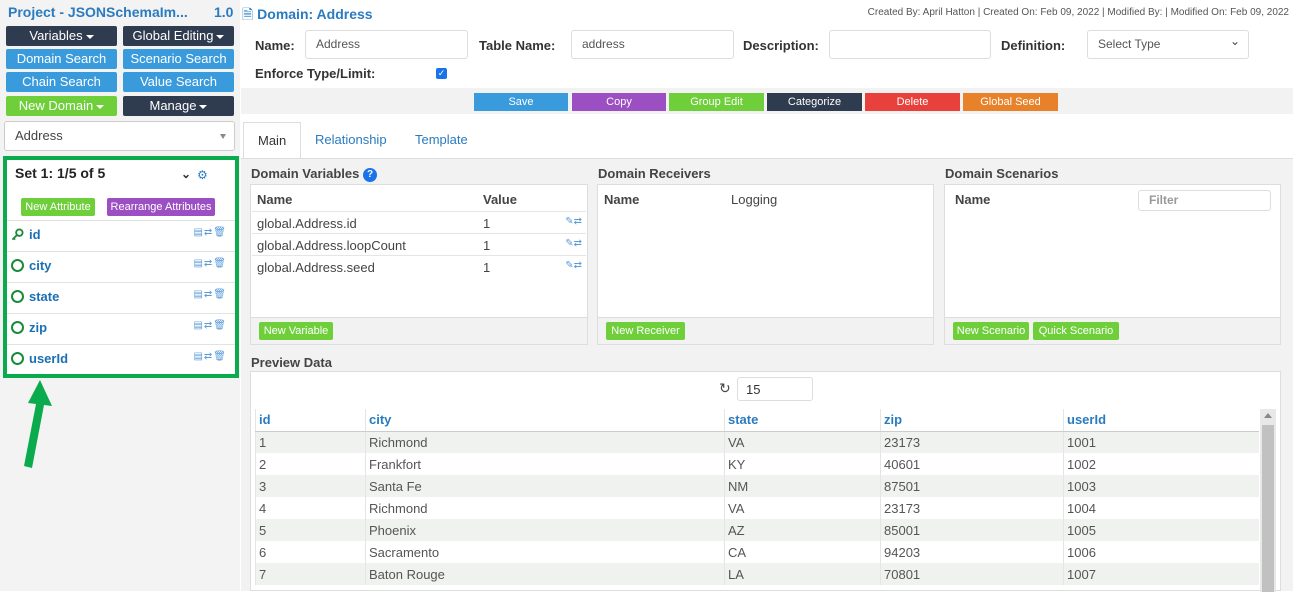  Describe the element at coordinates (757, 464) in the screenshot. I see `table-row: 2 Frankfort KY 40601 1002` at that location.